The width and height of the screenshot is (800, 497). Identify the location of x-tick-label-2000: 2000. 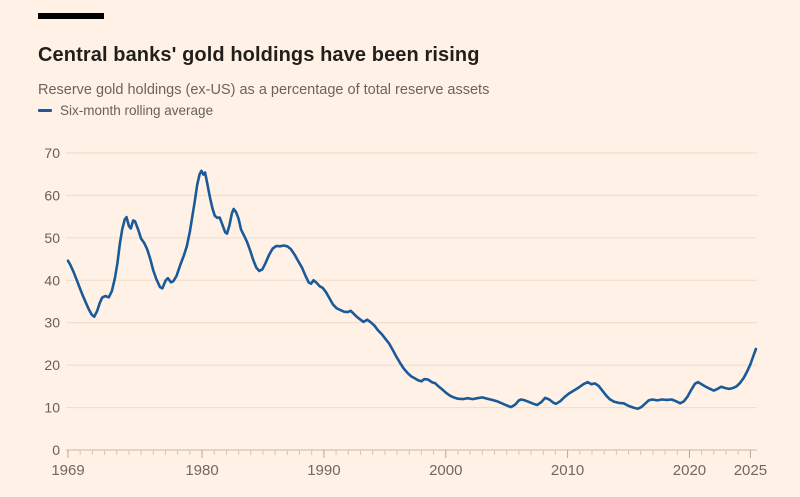
(445, 470).